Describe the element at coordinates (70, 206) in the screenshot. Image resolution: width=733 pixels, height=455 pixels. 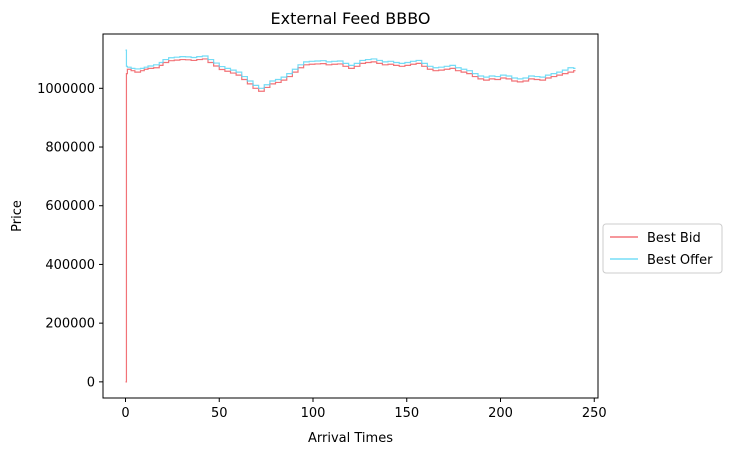
I see `y-tick-label: 600000` at that location.